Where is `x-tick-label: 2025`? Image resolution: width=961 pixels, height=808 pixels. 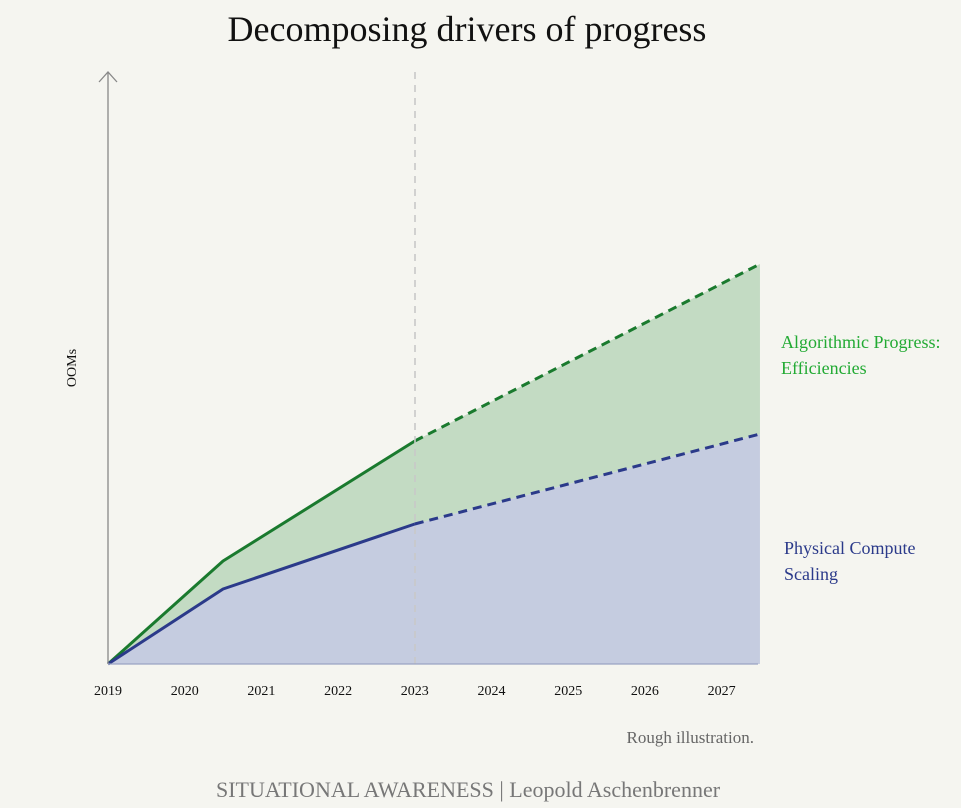
x-tick-label: 2025 is located at coordinates (568, 691).